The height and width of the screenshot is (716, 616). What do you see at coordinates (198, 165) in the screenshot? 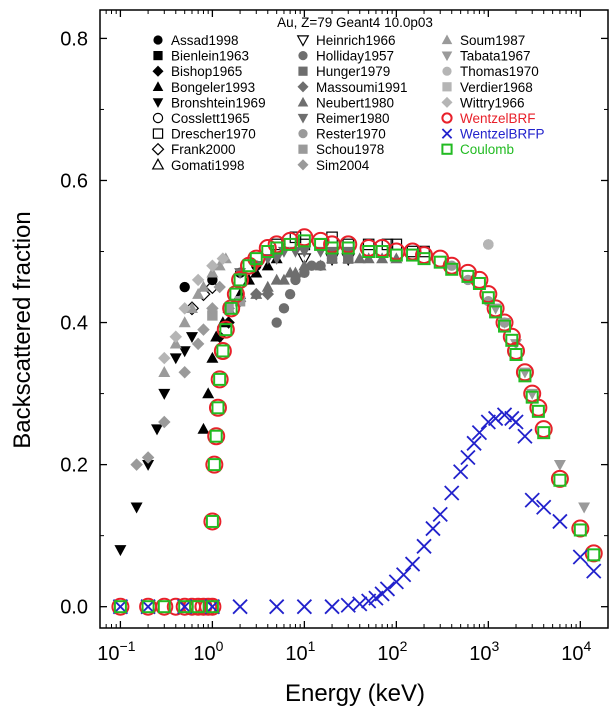
I see `legend-item-gomati1998: Gomati1998` at bounding box center [198, 165].